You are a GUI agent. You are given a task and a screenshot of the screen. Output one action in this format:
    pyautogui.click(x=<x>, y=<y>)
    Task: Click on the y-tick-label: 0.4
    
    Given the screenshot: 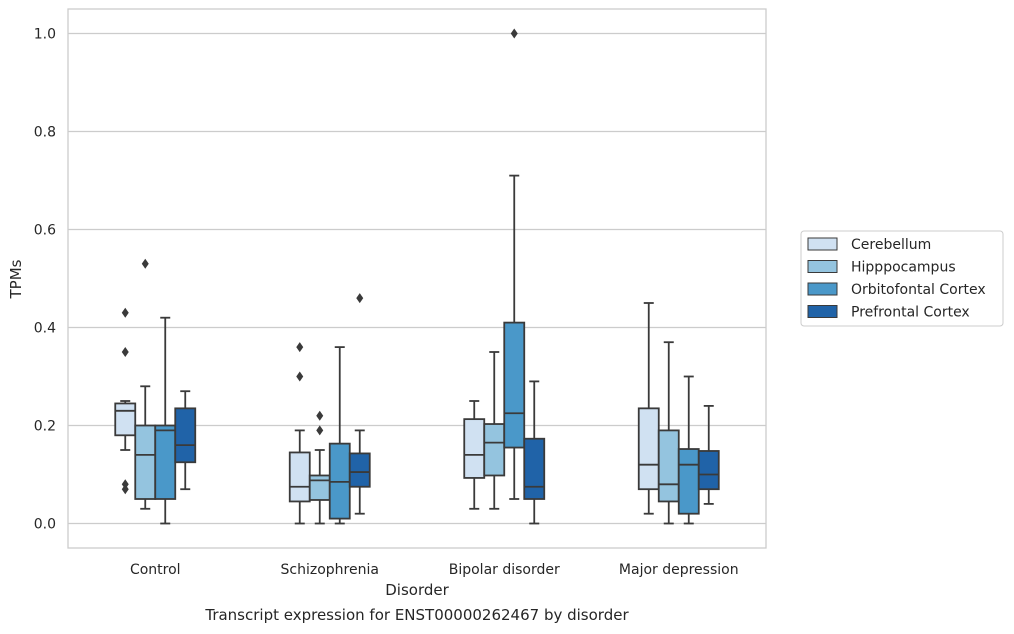 What is the action you would take?
    pyautogui.click(x=45, y=329)
    